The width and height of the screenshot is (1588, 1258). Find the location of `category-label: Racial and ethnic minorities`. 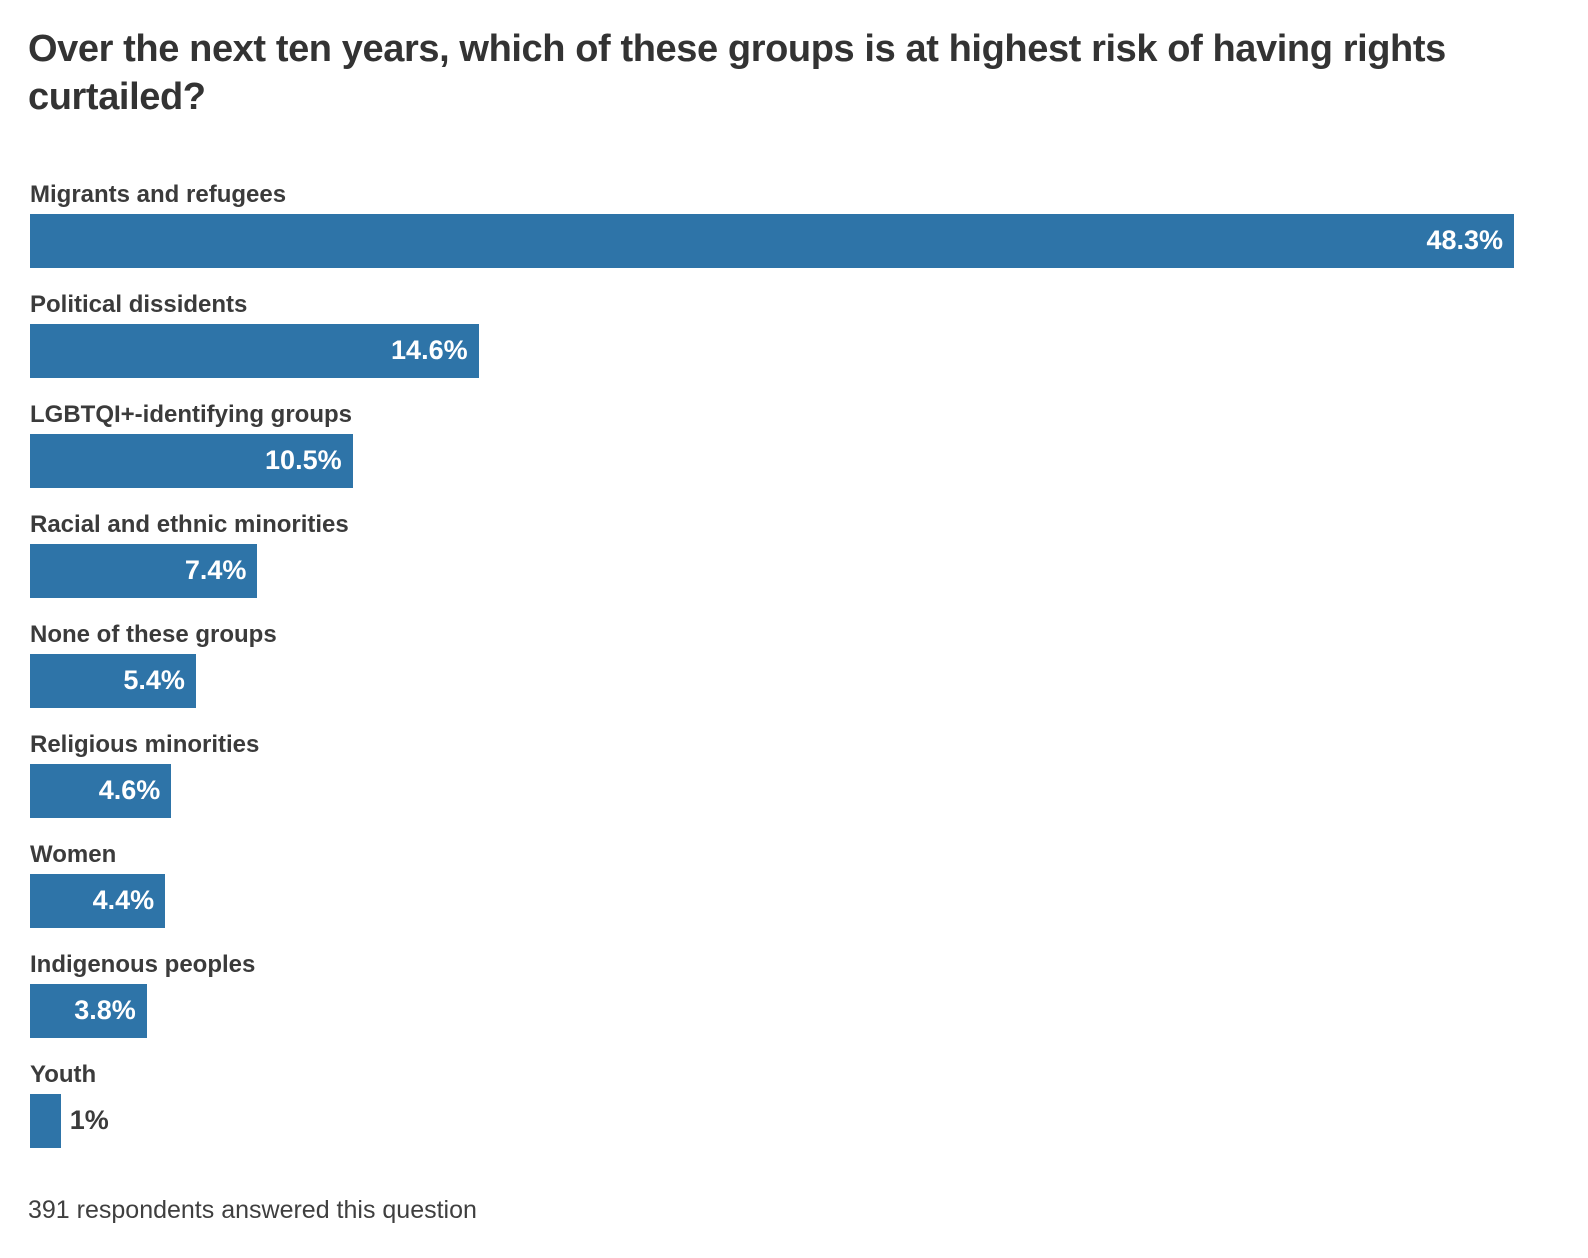

category-label: Racial and ethnic minorities is located at coordinates (189, 524).